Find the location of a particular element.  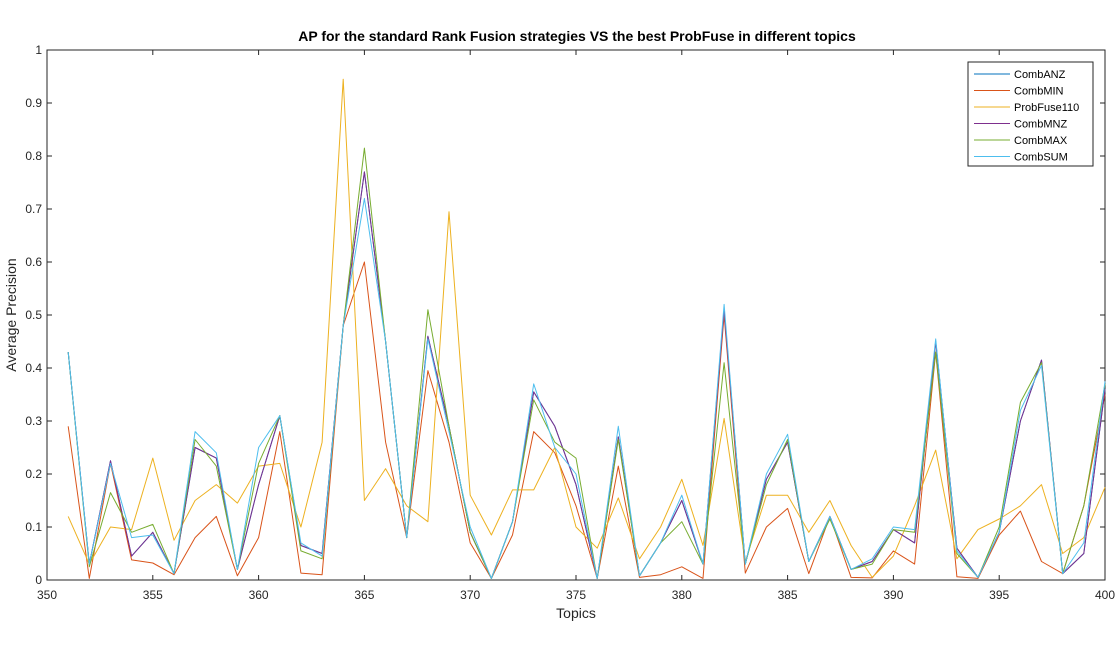

x-tick-label: 390 is located at coordinates (893, 595).